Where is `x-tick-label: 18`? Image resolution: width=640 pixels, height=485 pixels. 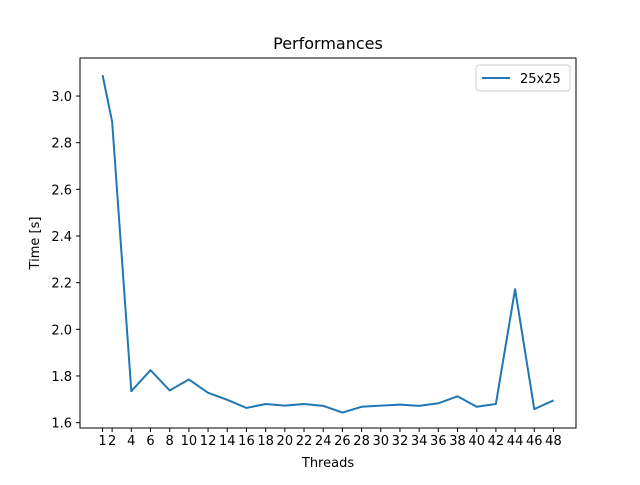
x-tick-label: 18 is located at coordinates (265, 441).